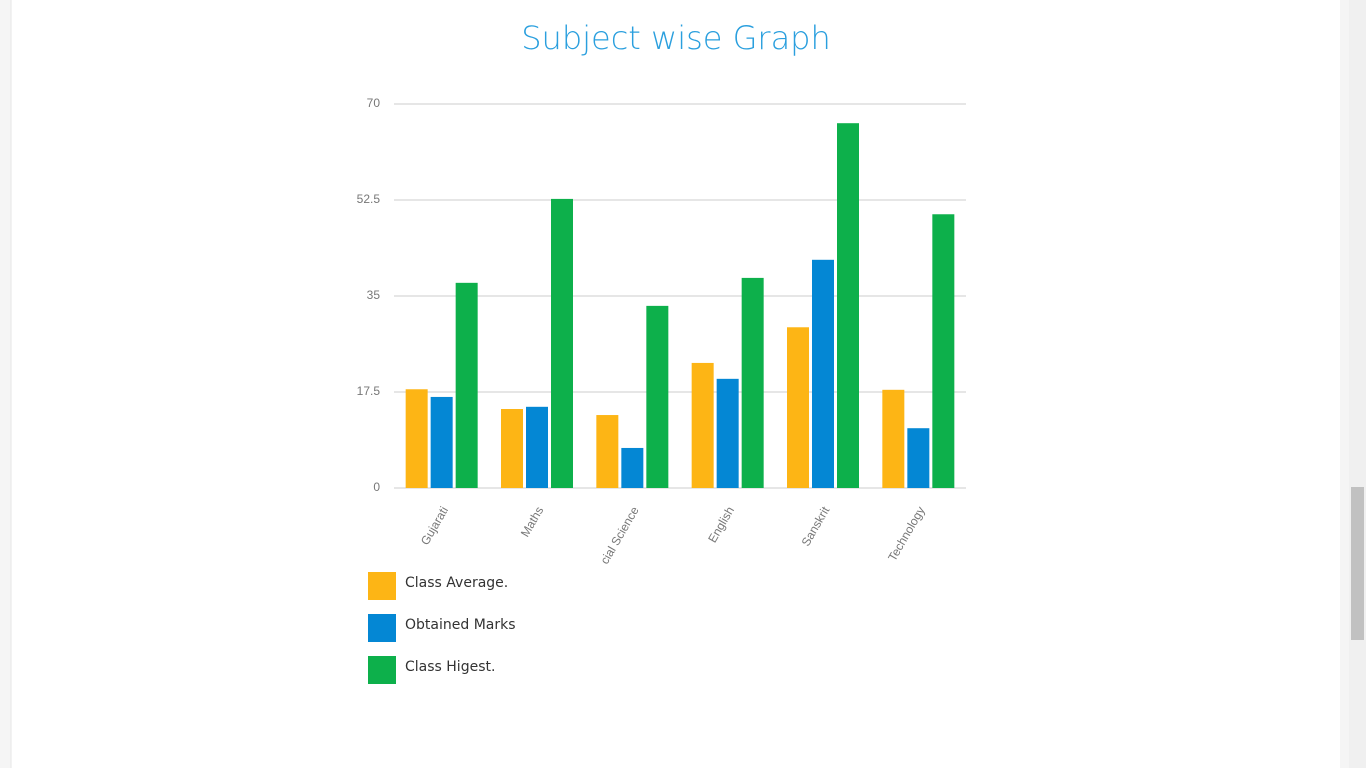  Describe the element at coordinates (434, 525) in the screenshot. I see `x-tick-label: Gujarati` at that location.